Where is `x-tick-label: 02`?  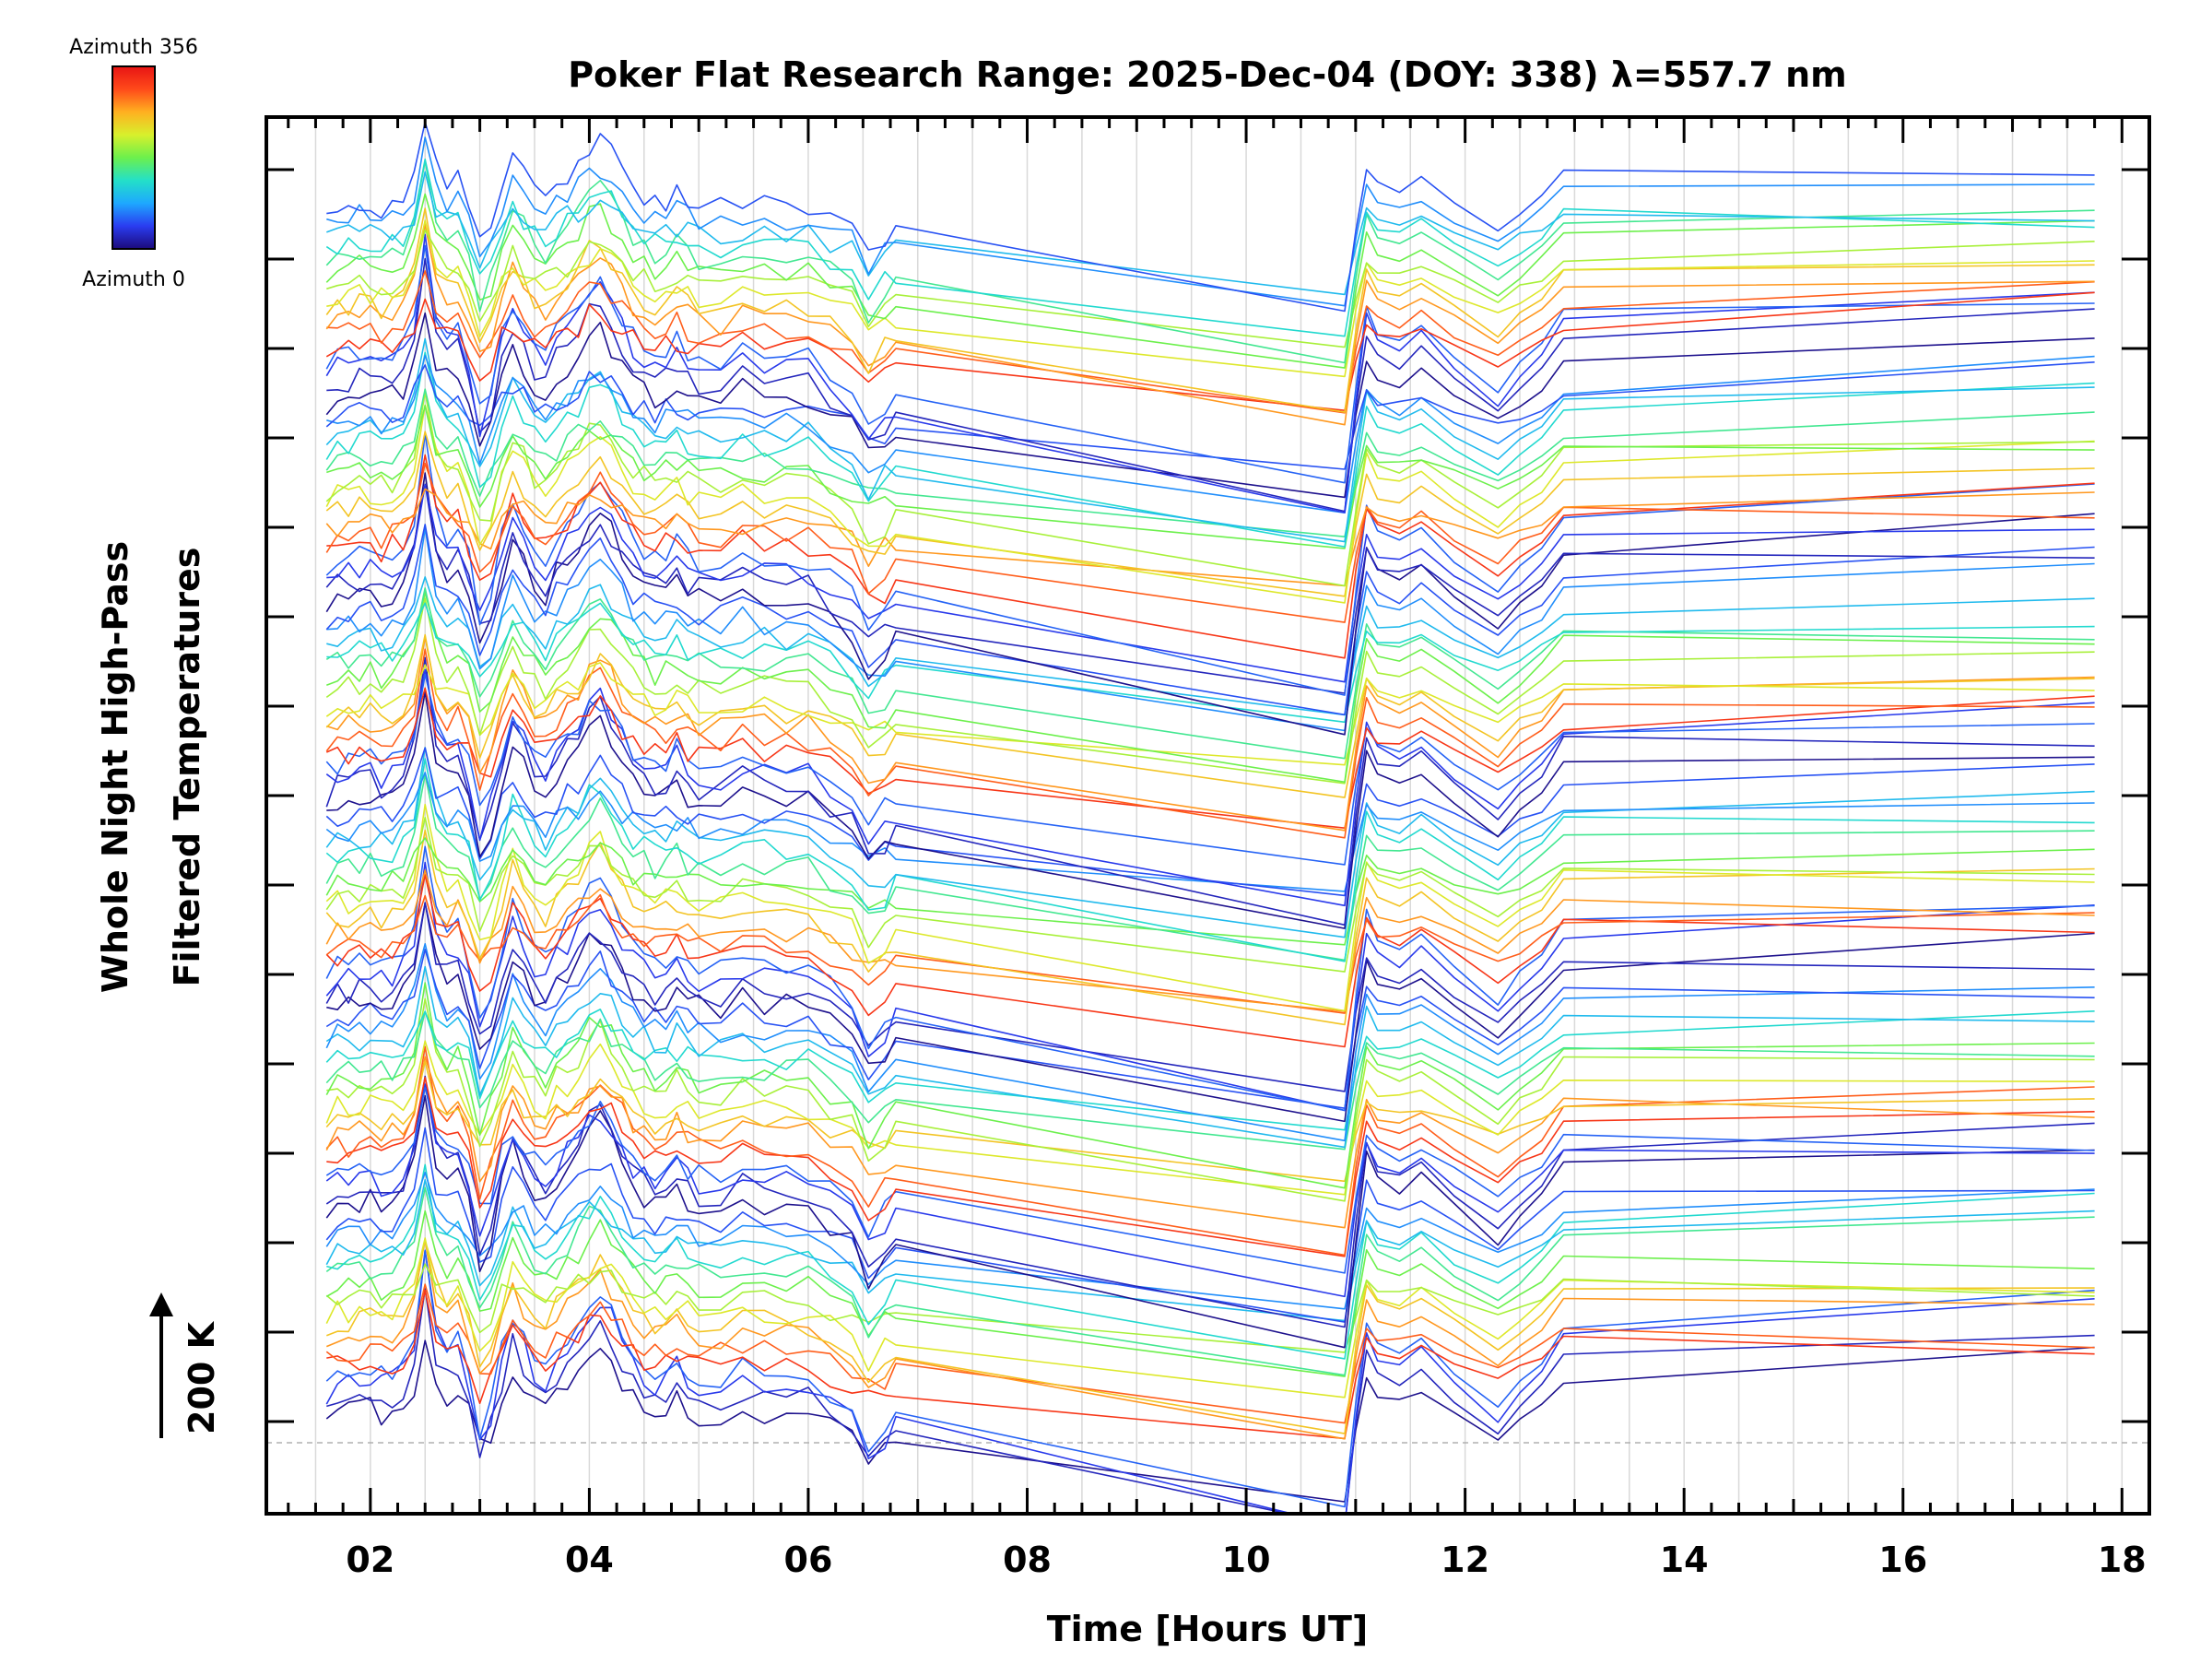 x-tick-label: 02 is located at coordinates (370, 1560).